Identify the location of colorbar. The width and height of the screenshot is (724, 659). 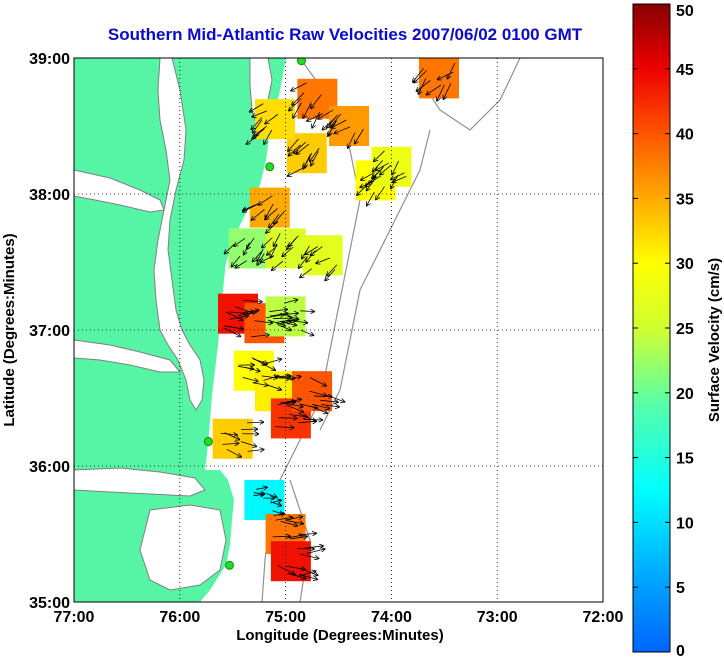
(651, 328).